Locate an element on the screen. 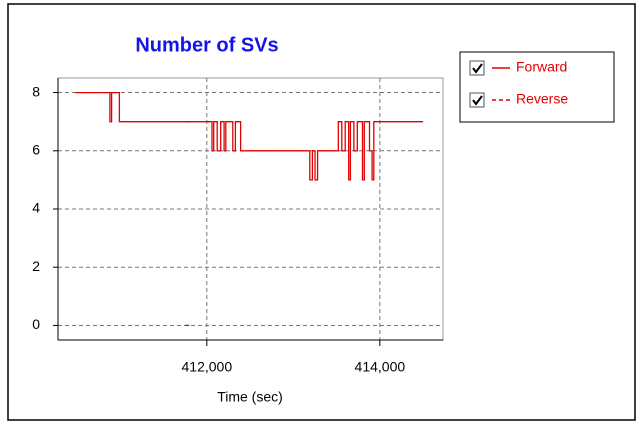 This screenshot has height=426, width=643. chart-title: Number of SVs is located at coordinates (206, 45).